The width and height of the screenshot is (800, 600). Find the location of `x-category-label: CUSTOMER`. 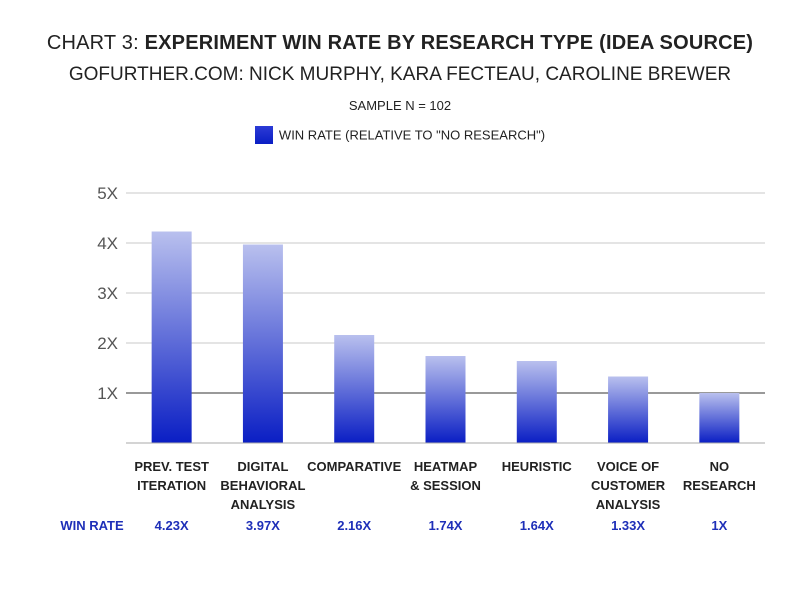

x-category-label: CUSTOMER is located at coordinates (628, 485).